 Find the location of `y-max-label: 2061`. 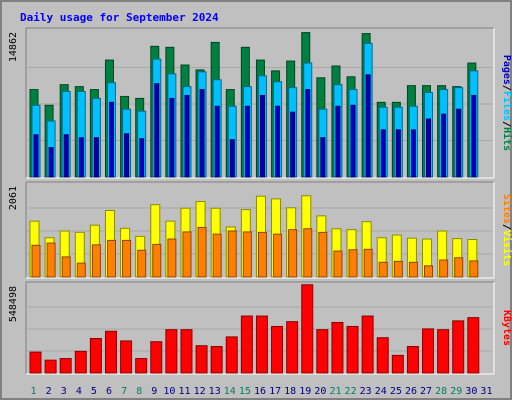

y-max-label: 2061 is located at coordinates (13, 198).